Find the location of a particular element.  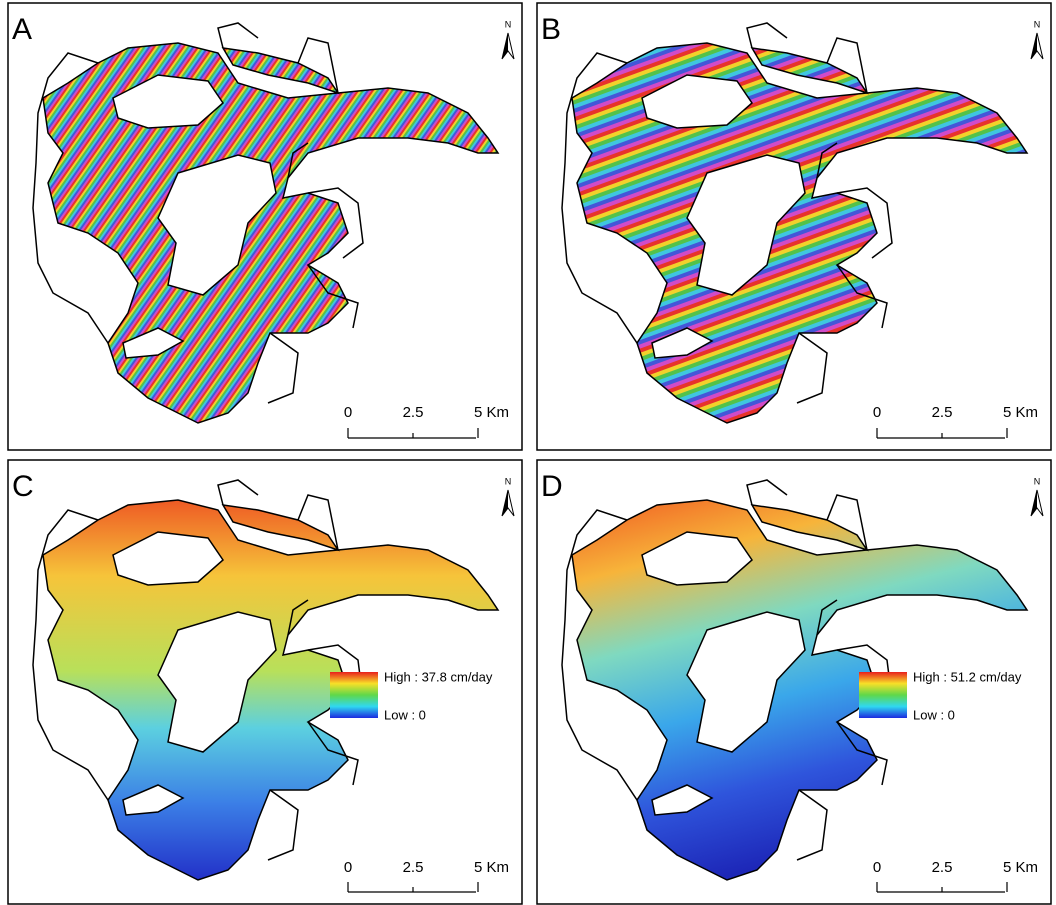

panel-label: C is located at coordinates (23, 486).